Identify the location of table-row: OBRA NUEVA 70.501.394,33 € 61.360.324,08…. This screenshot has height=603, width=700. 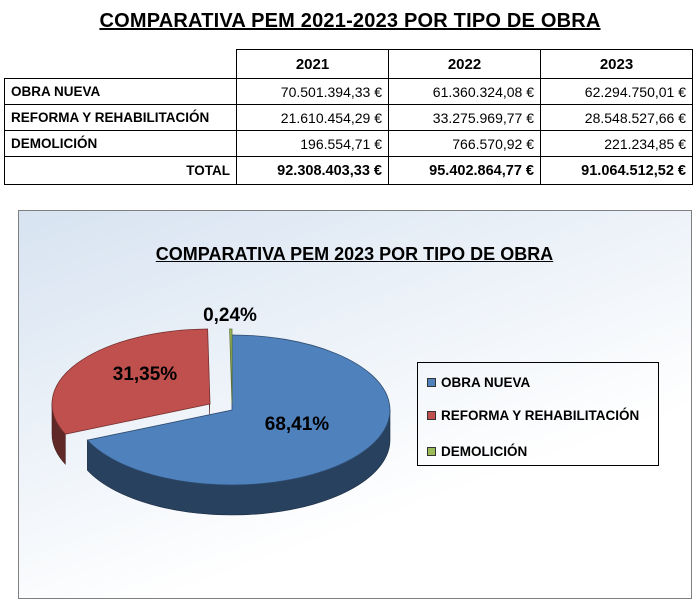
(348, 91).